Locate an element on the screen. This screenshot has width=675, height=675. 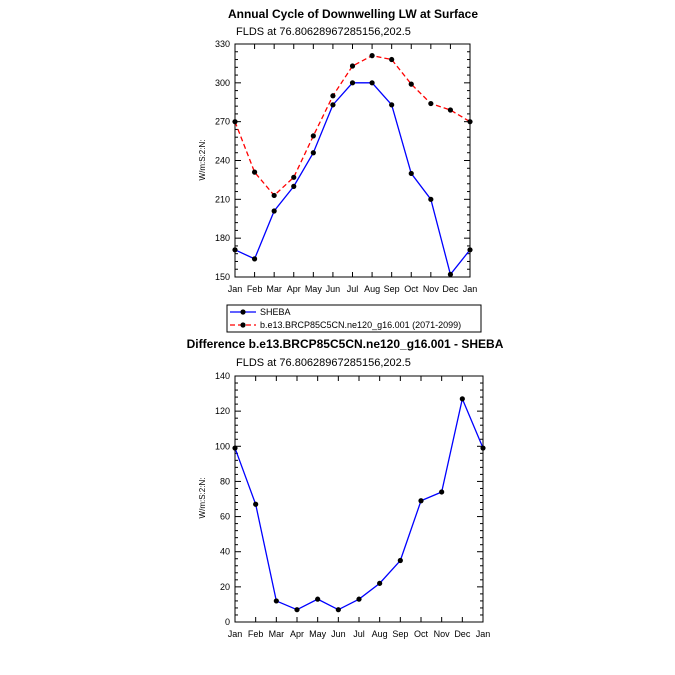
y-tick-label: 240 is located at coordinates (222, 161).